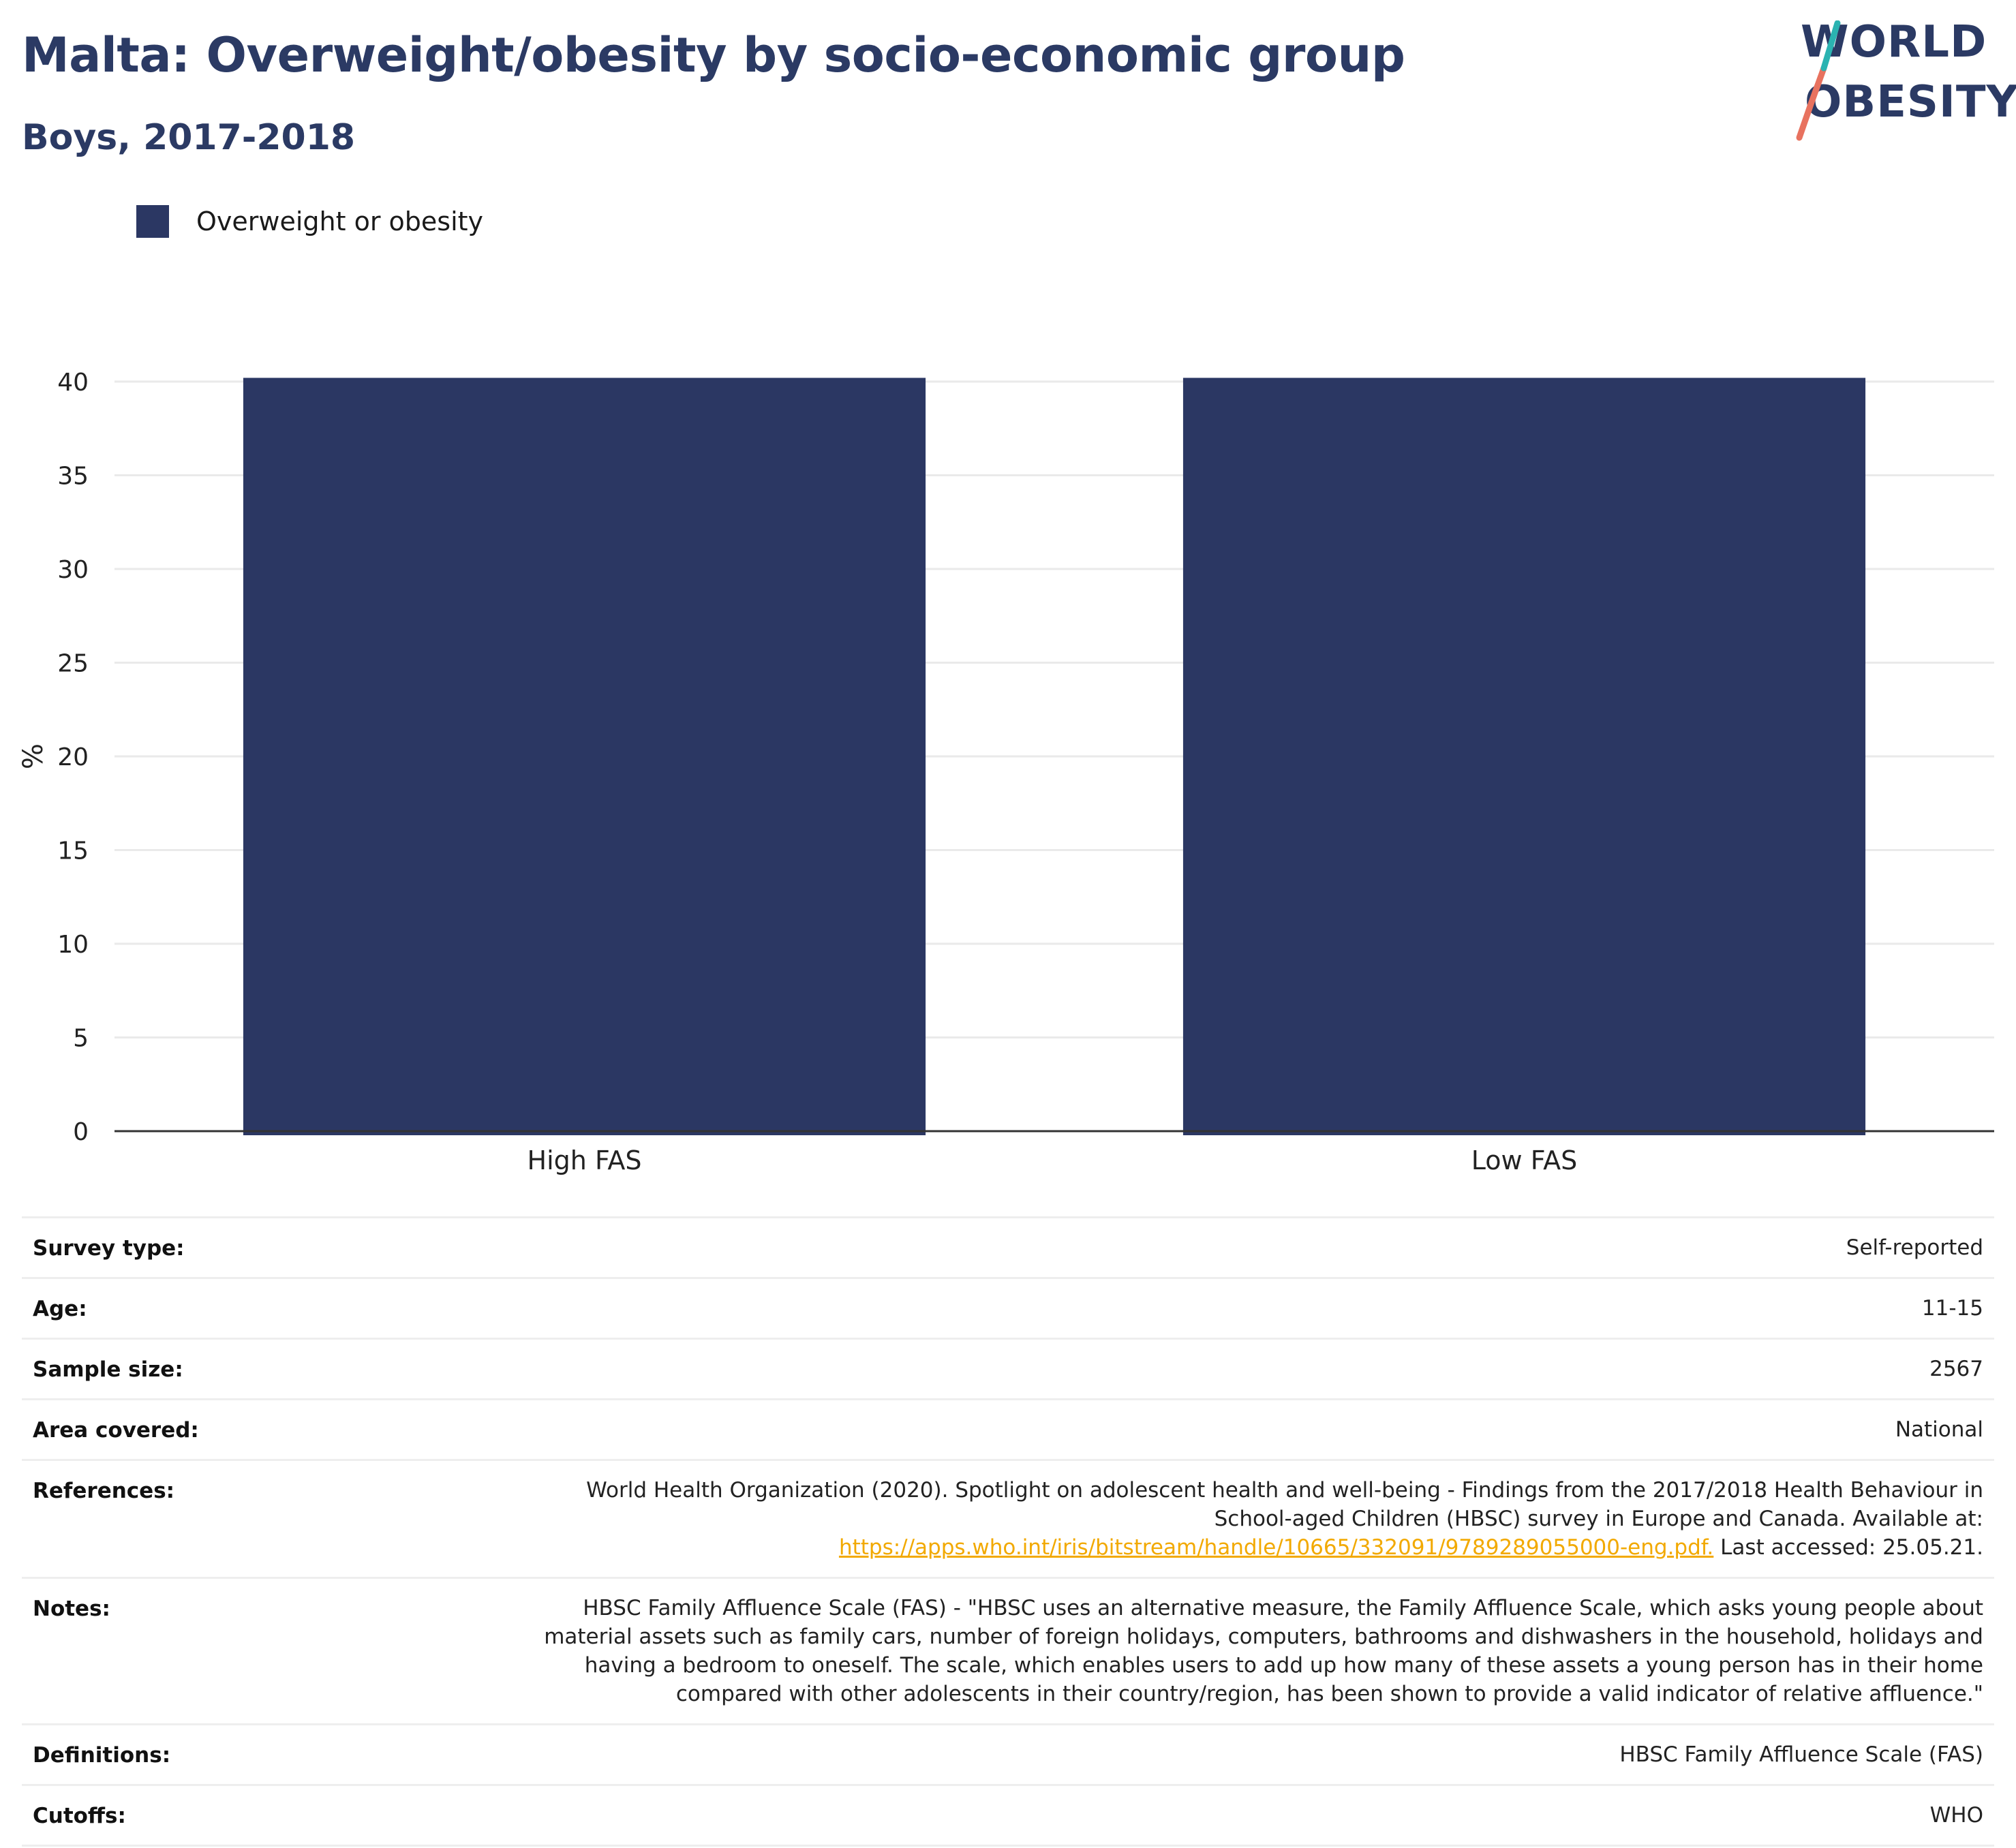  What do you see at coordinates (340, 221) in the screenshot?
I see `legend-label: Overweight or obesity` at bounding box center [340, 221].